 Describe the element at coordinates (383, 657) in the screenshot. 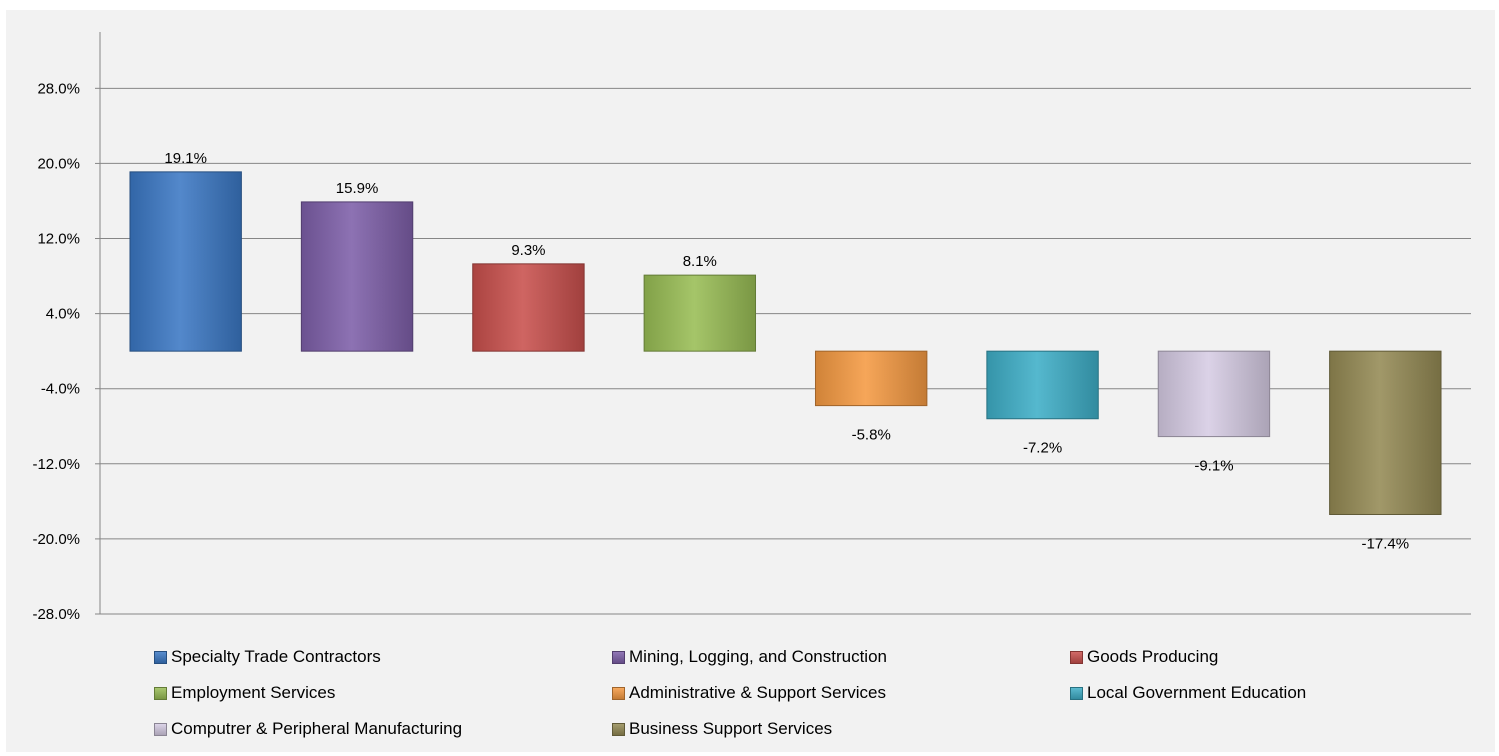

I see `legend-item: Specialty Trade Contractors` at that location.